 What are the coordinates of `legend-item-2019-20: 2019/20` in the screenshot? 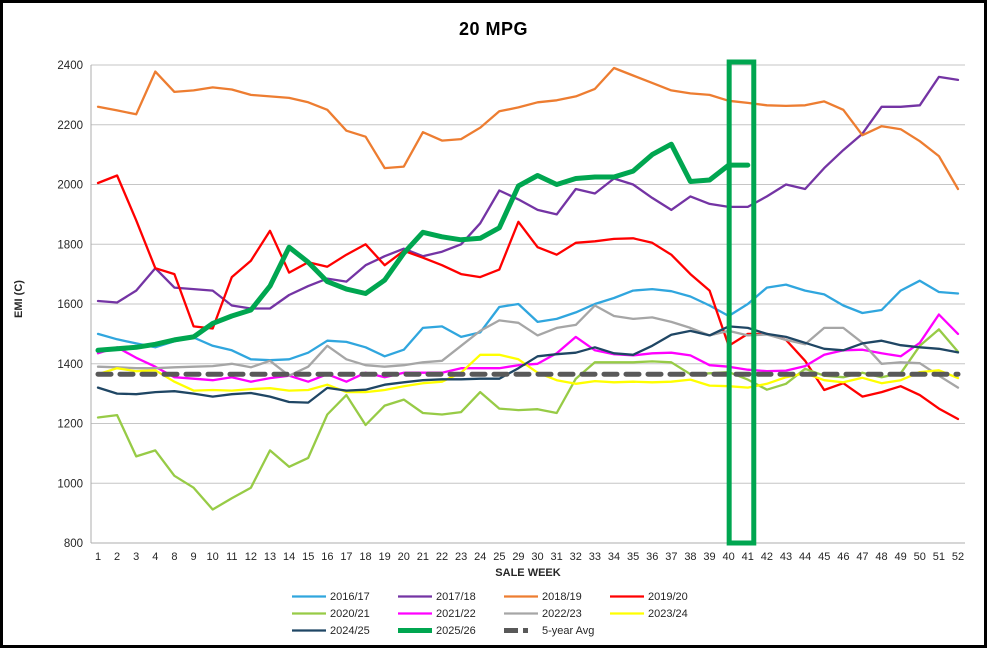 It's located at (662, 597).